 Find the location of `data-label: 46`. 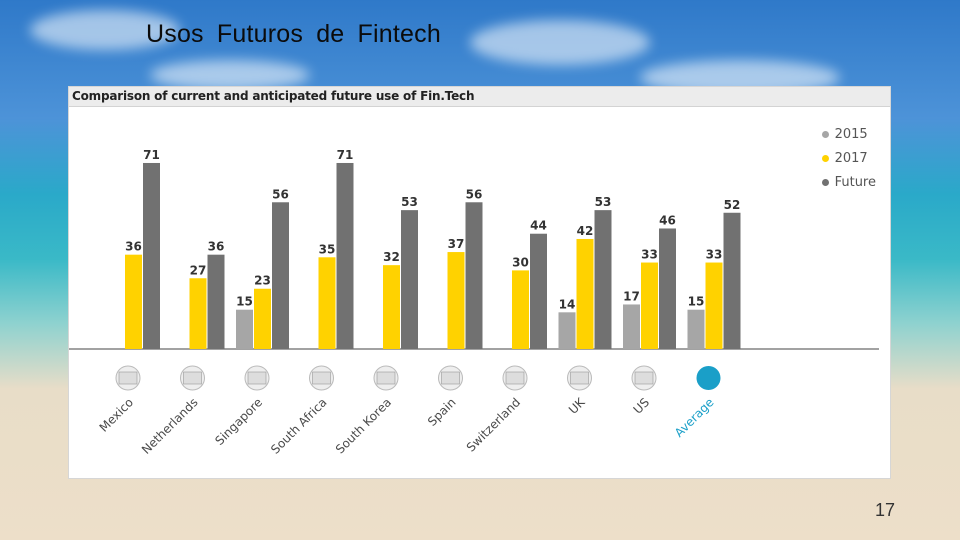

data-label: 46 is located at coordinates (667, 220).